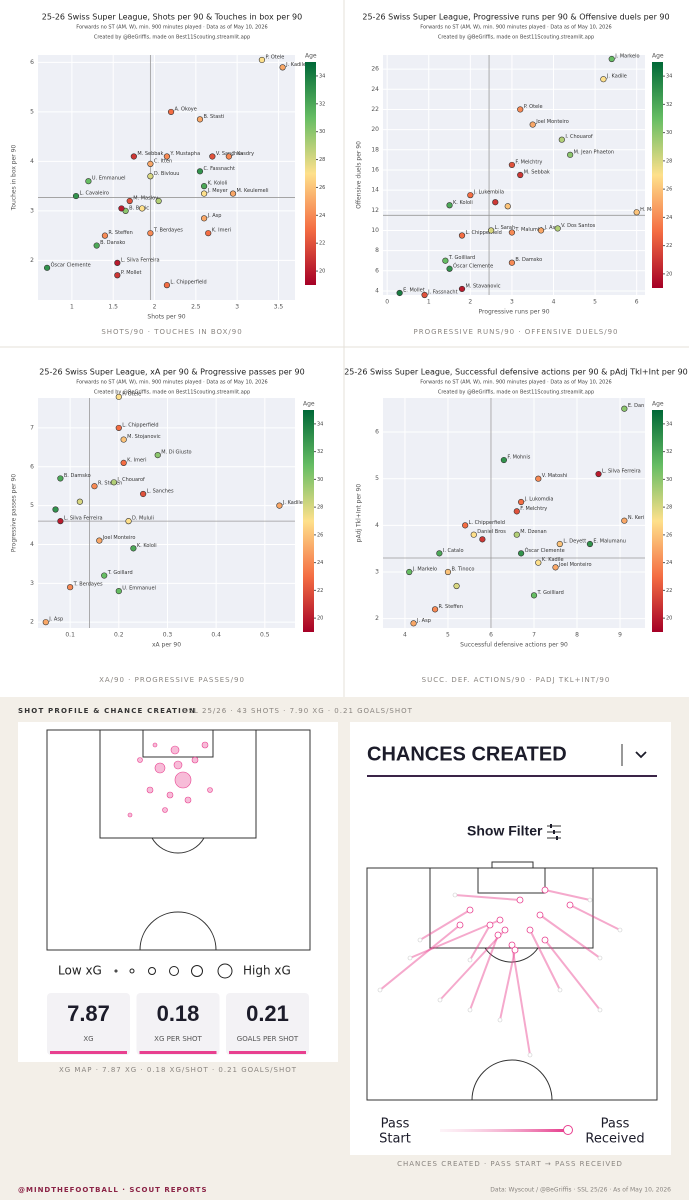 The image size is (689, 1200). What do you see at coordinates (88, 585) in the screenshot?
I see `point-label: T. Berdayes` at bounding box center [88, 585].